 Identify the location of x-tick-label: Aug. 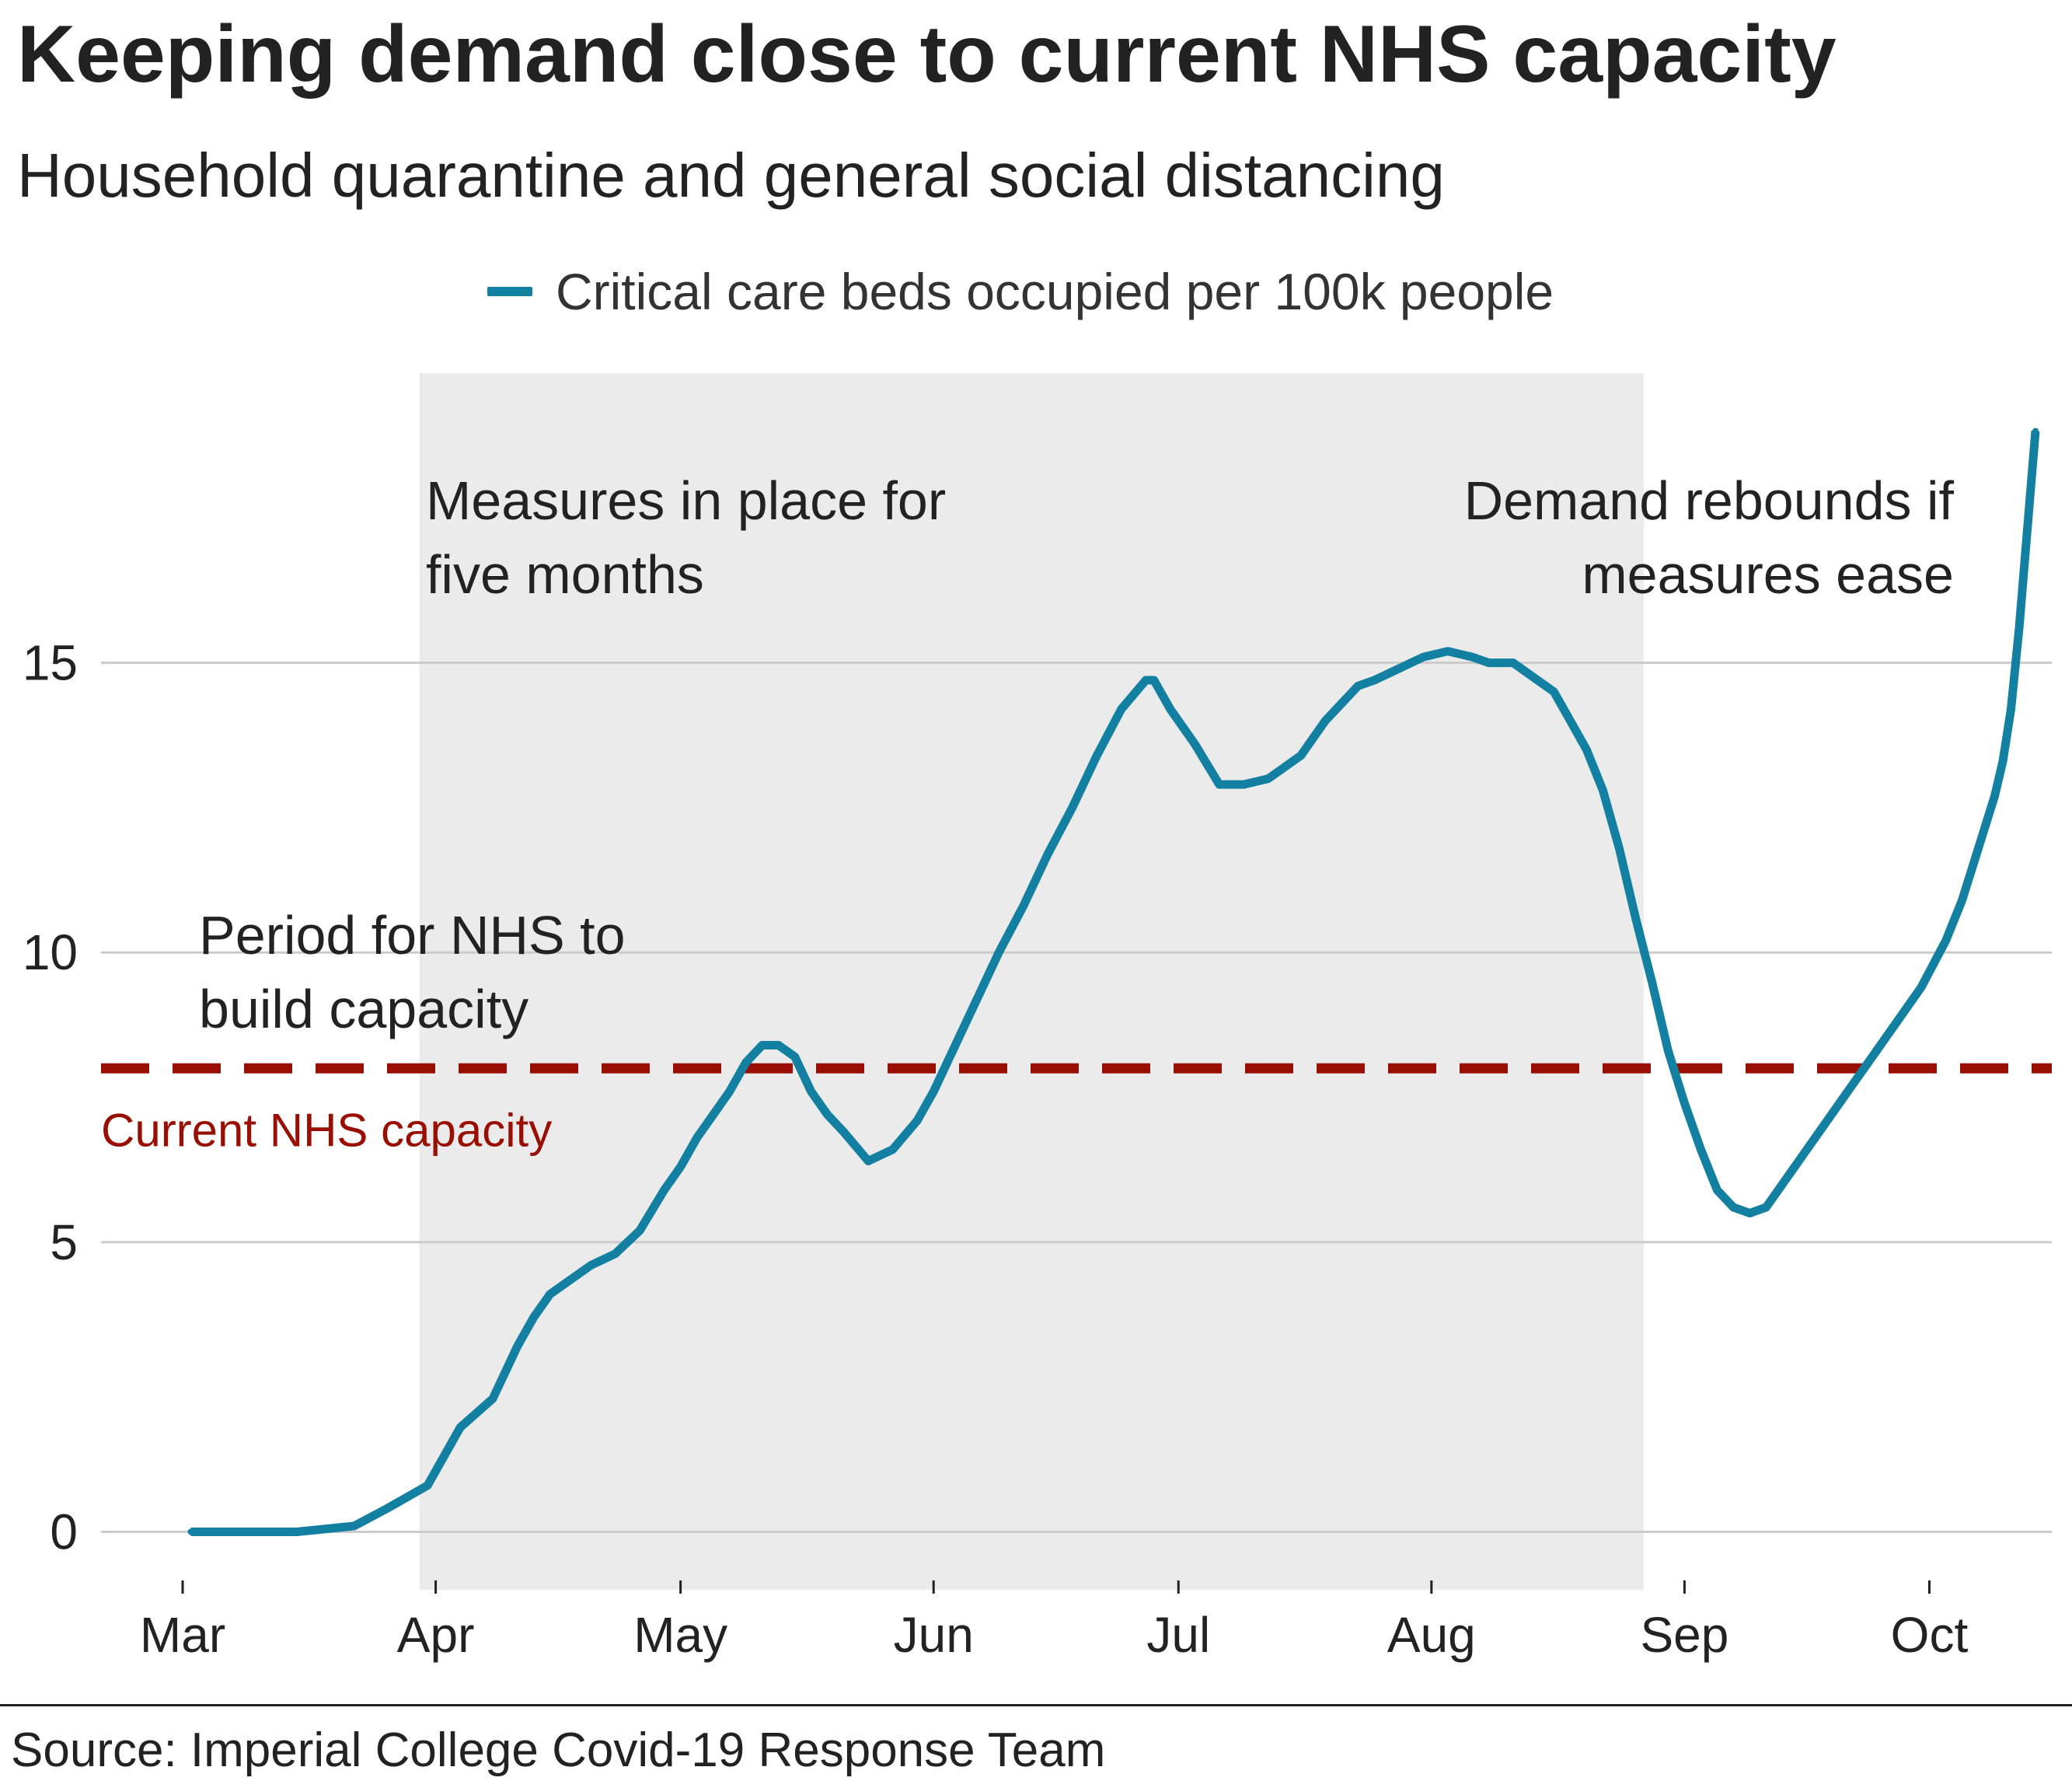
(1431, 1635).